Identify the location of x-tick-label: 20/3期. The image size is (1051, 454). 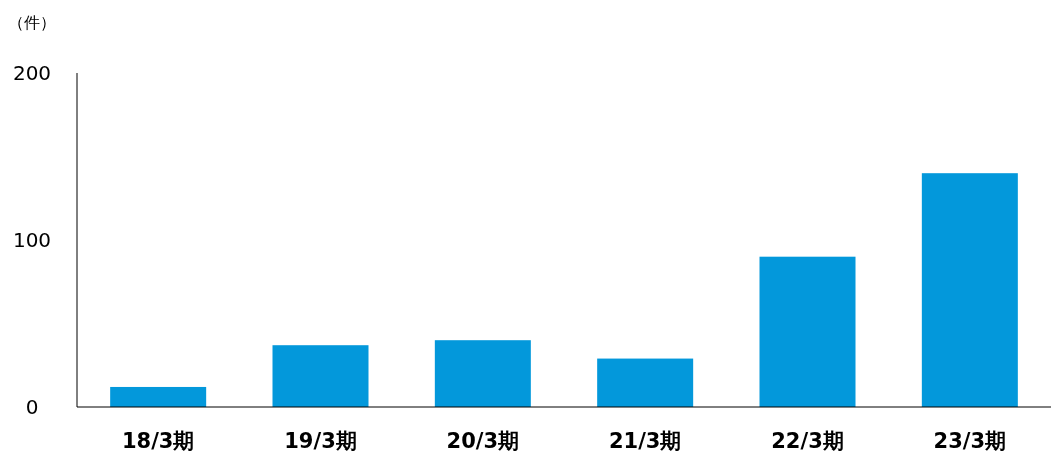
(483, 441).